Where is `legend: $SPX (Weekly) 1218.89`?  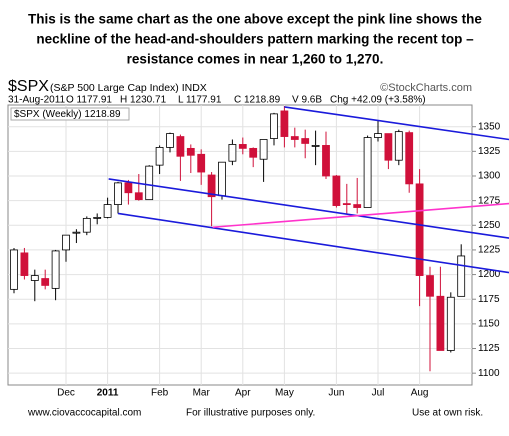 legend: $SPX (Weekly) 1218.89 is located at coordinates (67, 114).